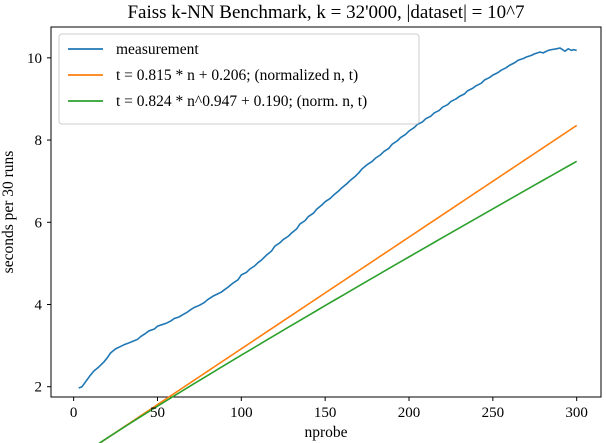 The image size is (606, 443). I want to click on y-tick-label: 2, so click(39, 388).